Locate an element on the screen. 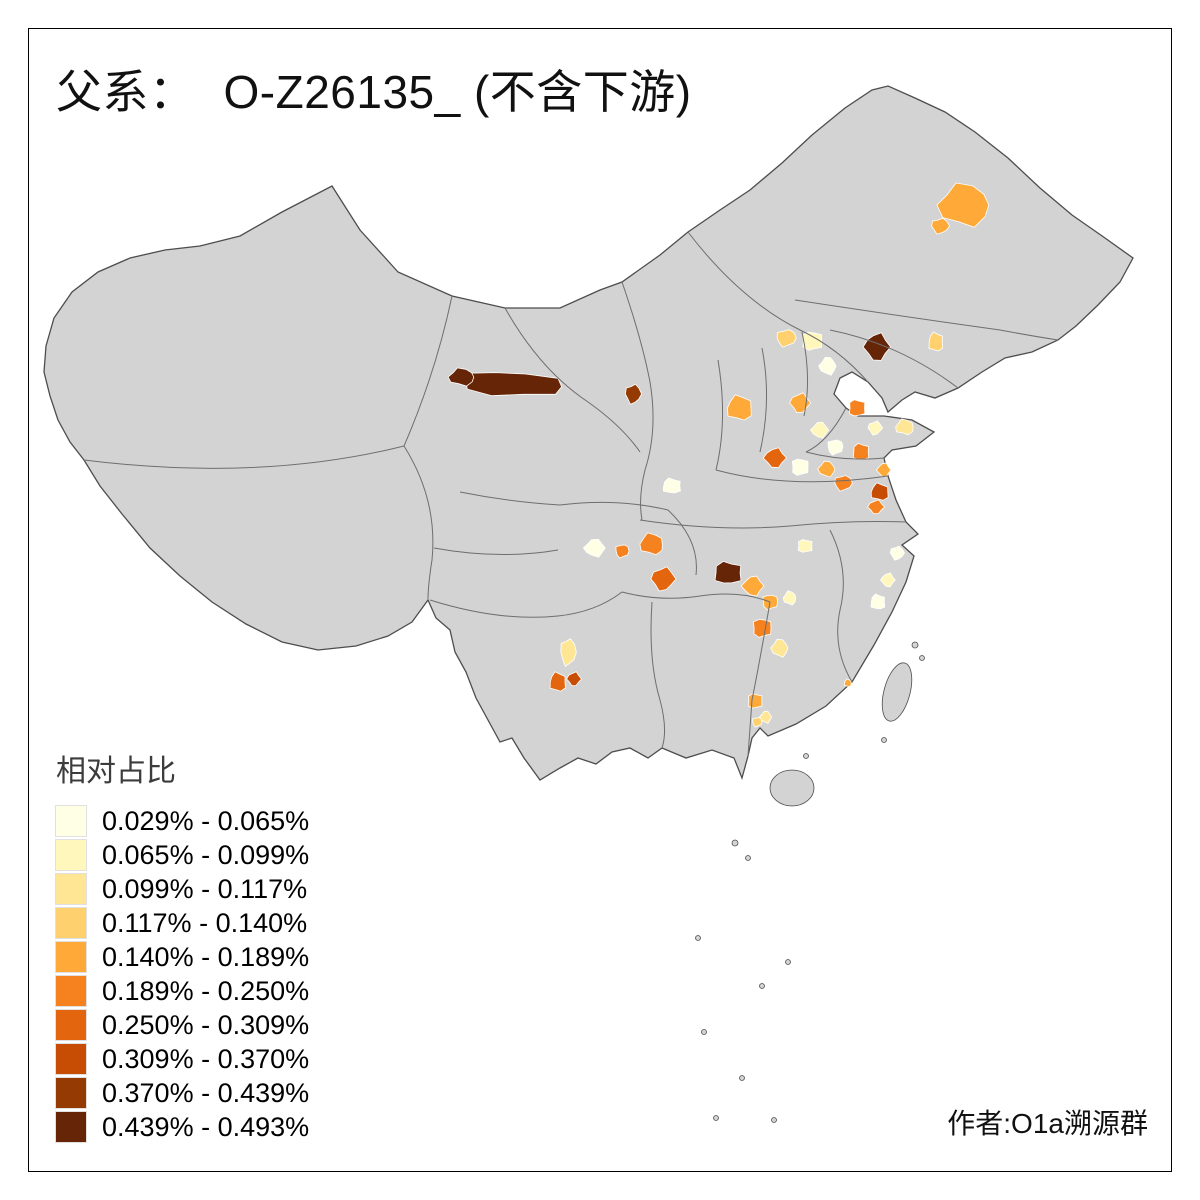 Image resolution: width=1200 pixels, height=1200 pixels. legend-label: 0.099% - 0.117% is located at coordinates (205, 888).